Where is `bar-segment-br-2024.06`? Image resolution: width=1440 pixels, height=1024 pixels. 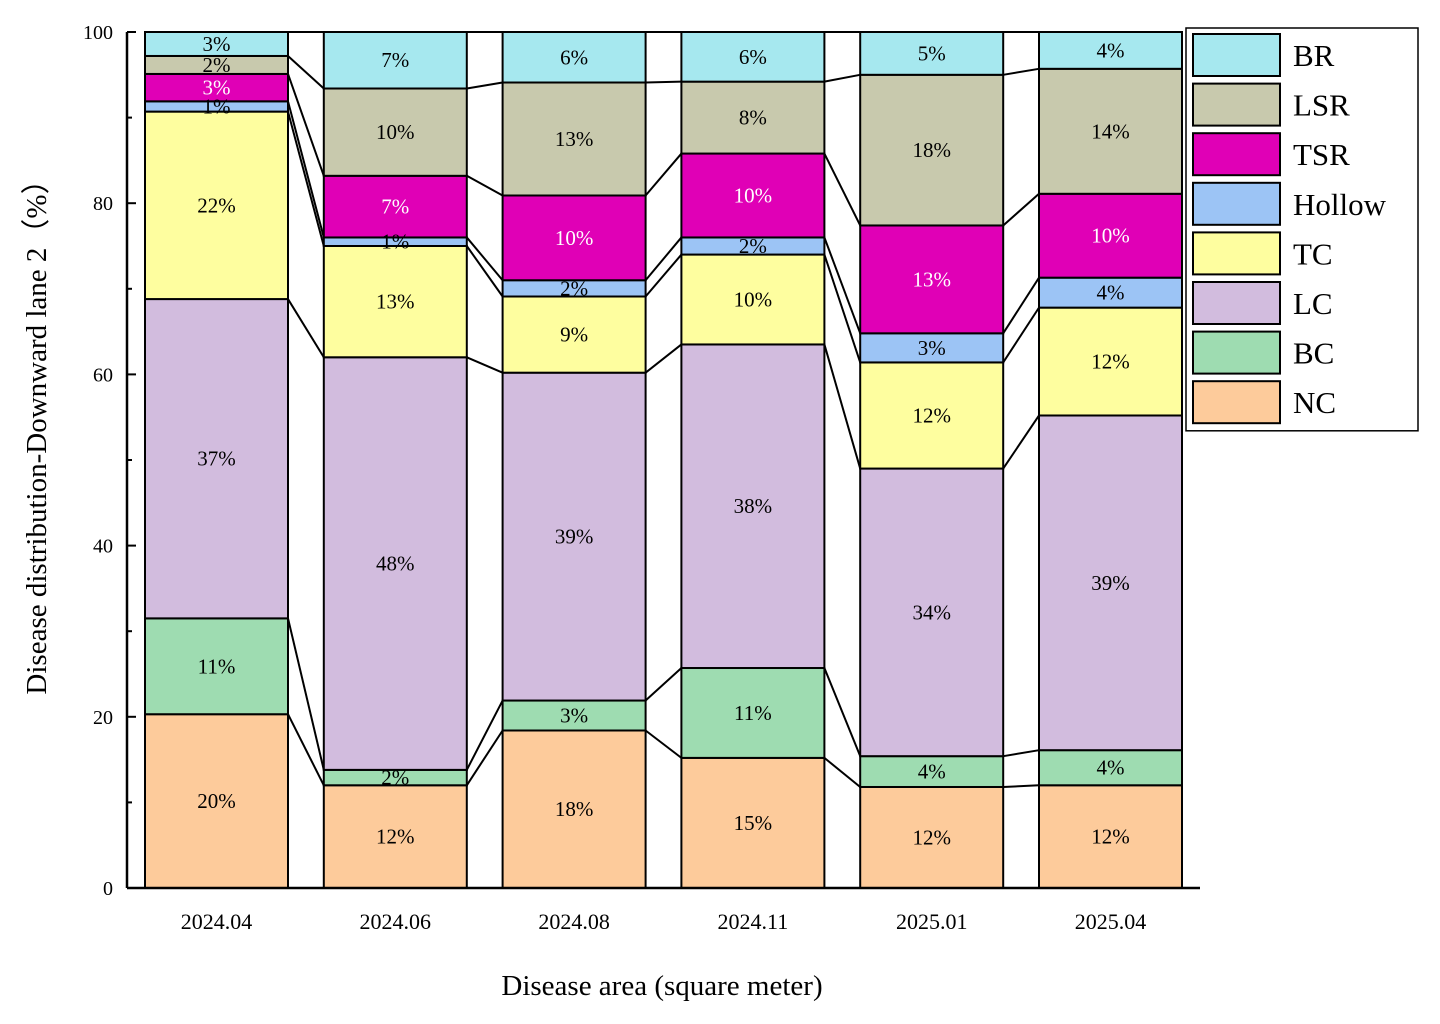 bar-segment-br-2024.06 is located at coordinates (395, 60).